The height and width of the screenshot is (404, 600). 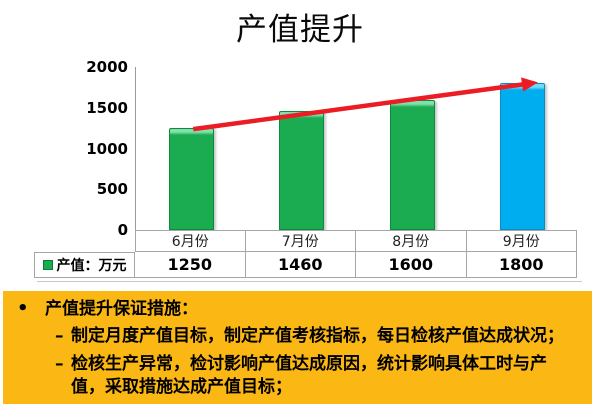 What do you see at coordinates (112, 189) in the screenshot?
I see `y-axis-tick-label: 500` at bounding box center [112, 189].